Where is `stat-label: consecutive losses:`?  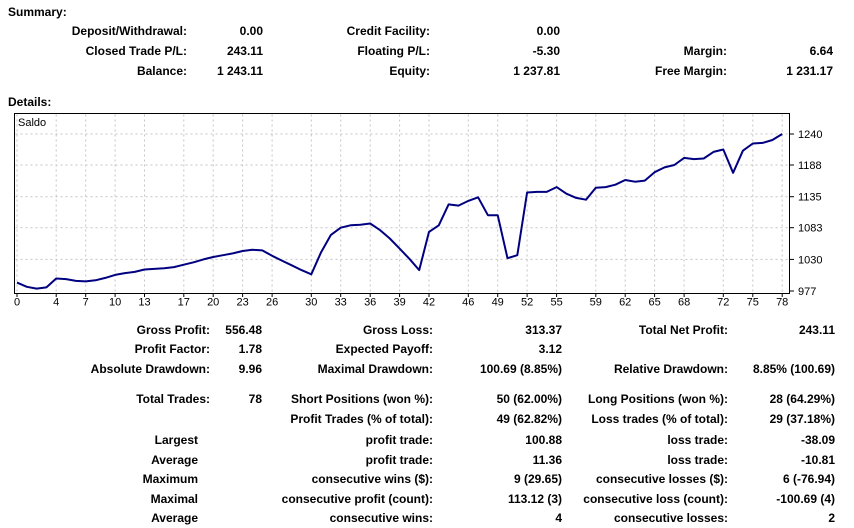
stat-label: consecutive losses: is located at coordinates (670, 518).